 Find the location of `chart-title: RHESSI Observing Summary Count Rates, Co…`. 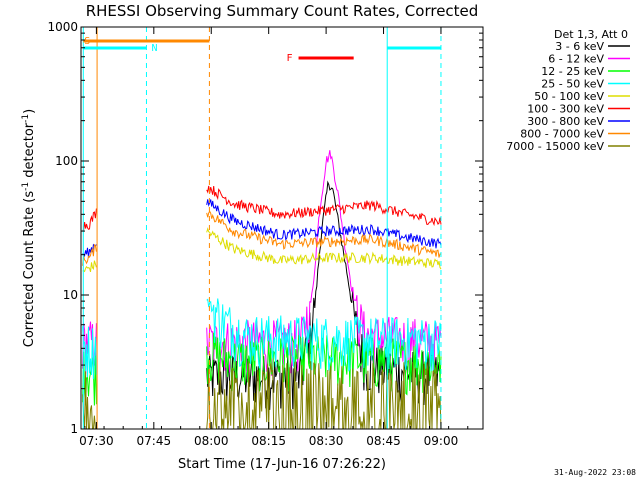

chart-title: RHESSI Observing Summary Count Rates, Co… is located at coordinates (282, 11).